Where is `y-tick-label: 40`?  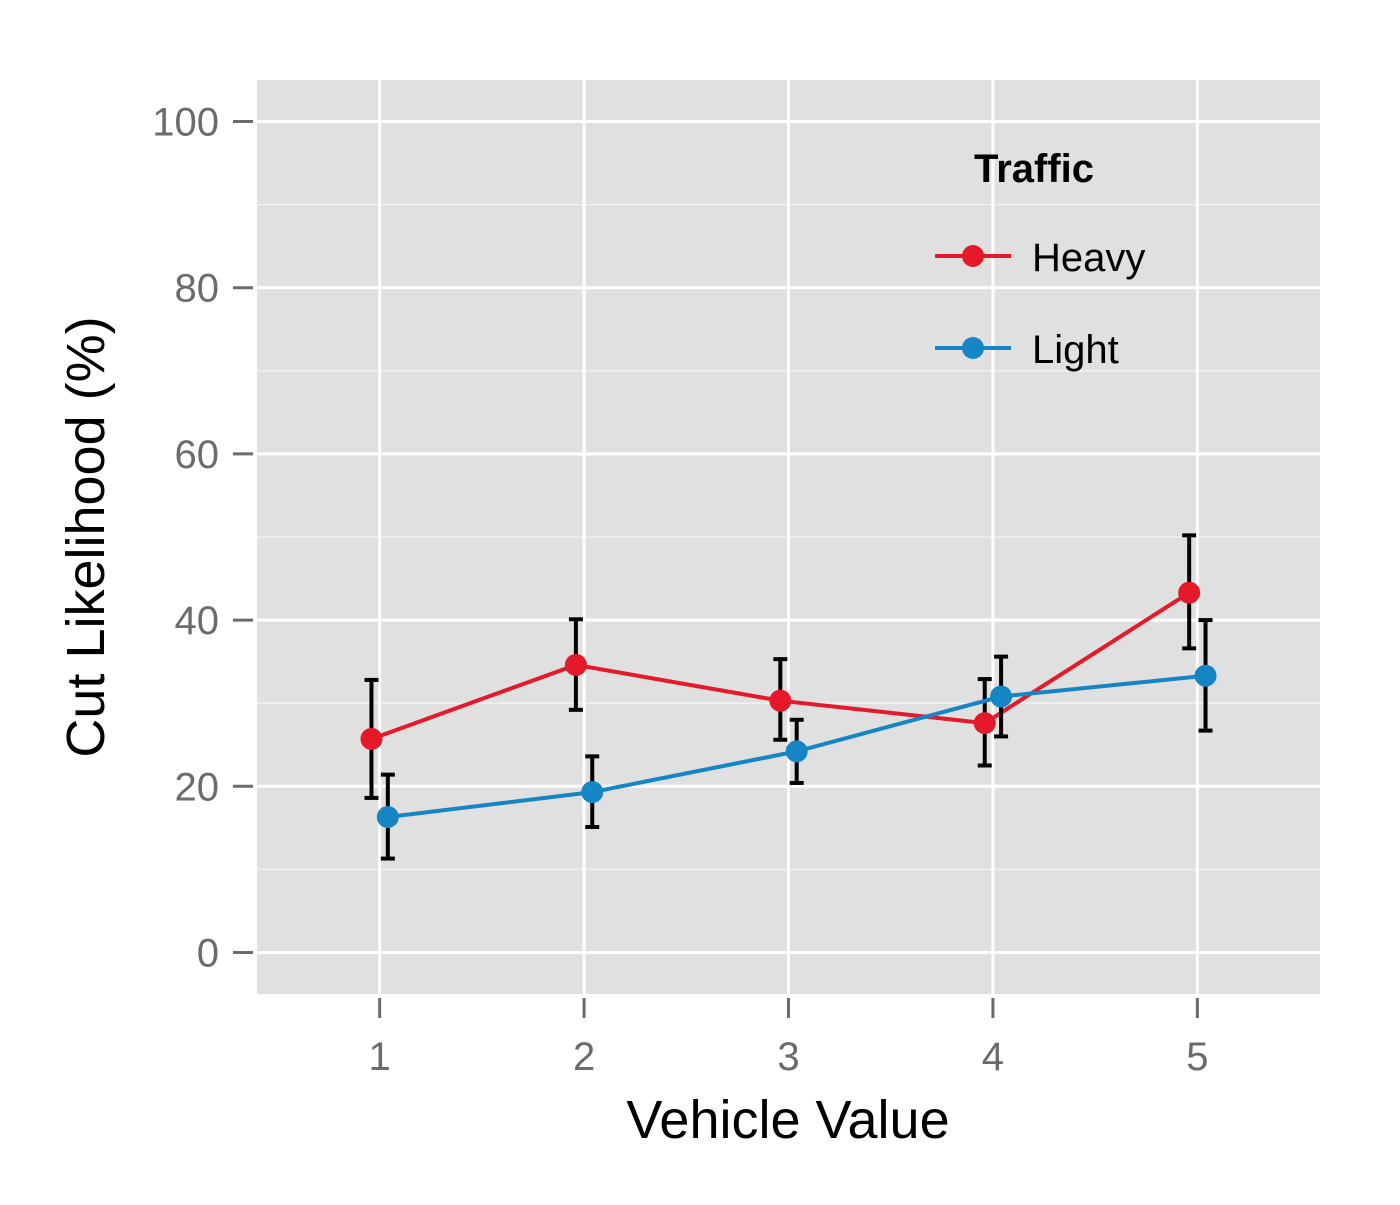 y-tick-label: 40 is located at coordinates (197, 621).